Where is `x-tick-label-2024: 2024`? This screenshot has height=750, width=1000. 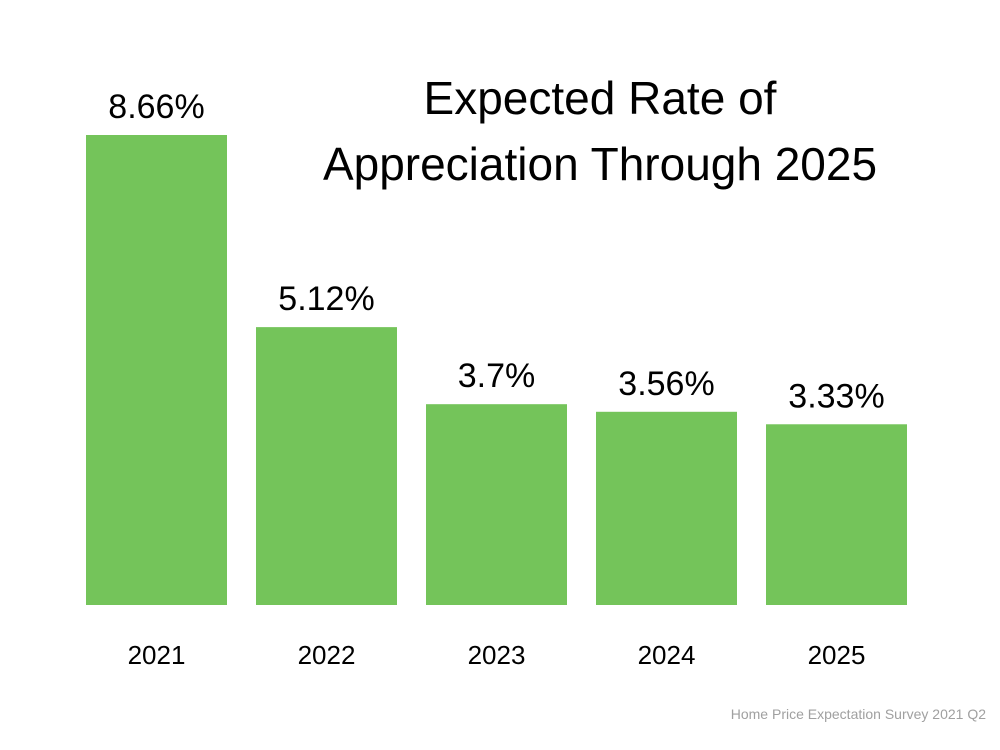
x-tick-label-2024: 2024 is located at coordinates (667, 655).